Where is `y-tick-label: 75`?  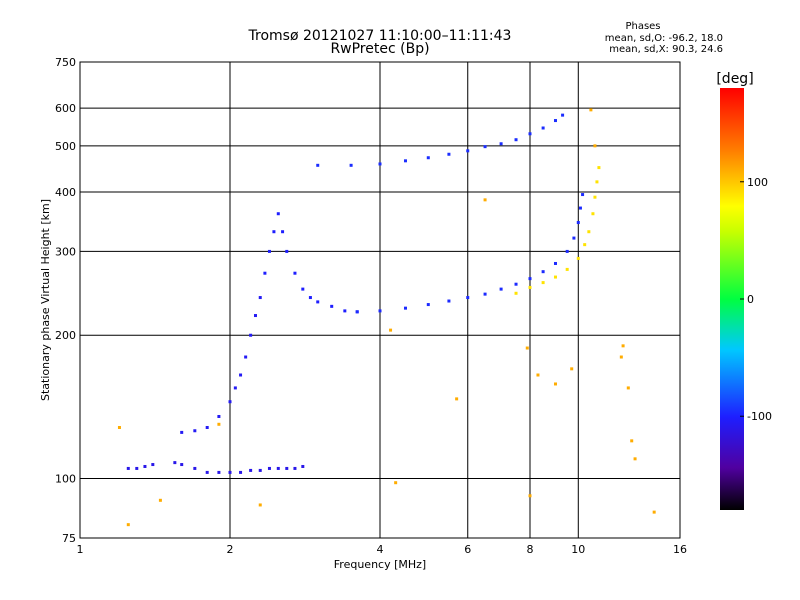 y-tick-label: 75 is located at coordinates (69, 538).